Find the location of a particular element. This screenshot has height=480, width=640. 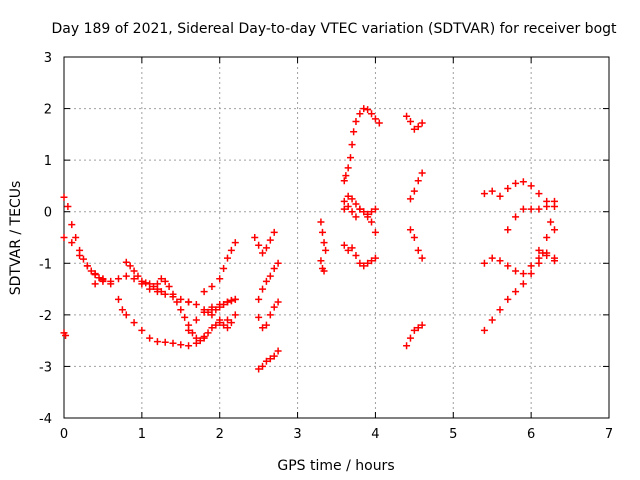

x-tick-label: 2 is located at coordinates (220, 434).